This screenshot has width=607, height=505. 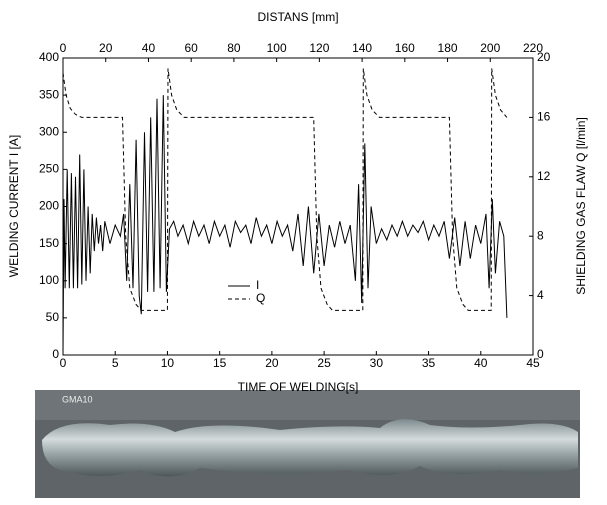 What do you see at coordinates (115, 363) in the screenshot?
I see `x-tick-label: 5` at bounding box center [115, 363].